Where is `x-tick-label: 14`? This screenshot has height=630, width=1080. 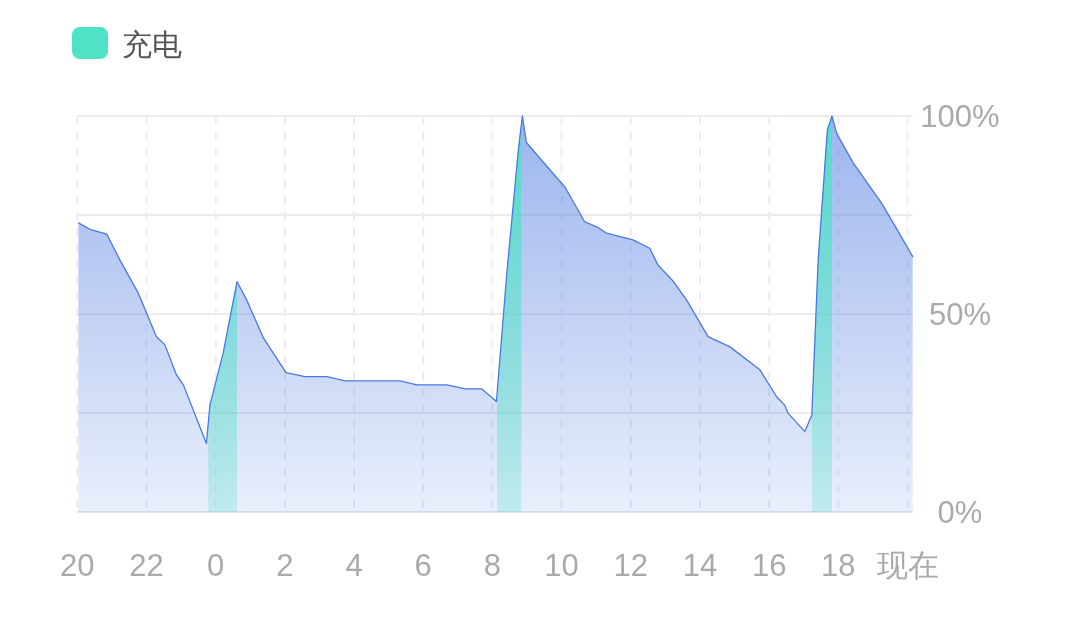 x-tick-label: 14 is located at coordinates (700, 565).